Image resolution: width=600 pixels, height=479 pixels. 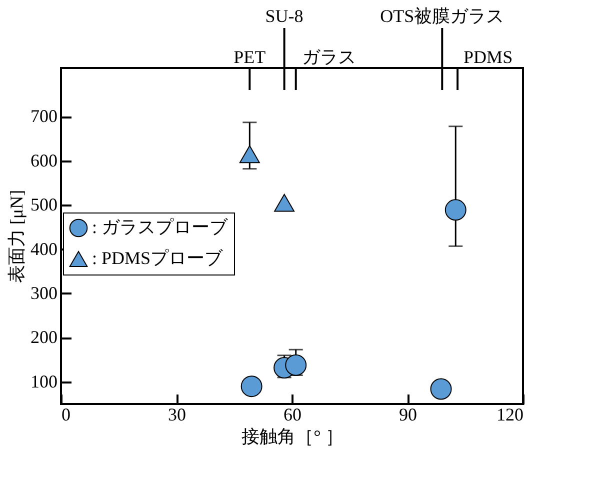 I want to click on x-axis-title: 接触角［° ］, so click(x=293, y=436).